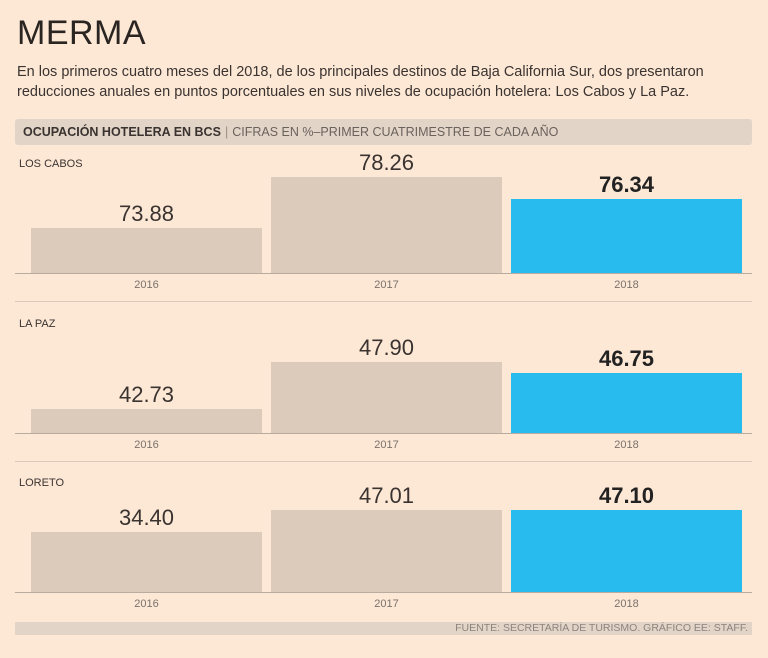  What do you see at coordinates (626, 496) in the screenshot?
I see `data-label: 47.10` at bounding box center [626, 496].